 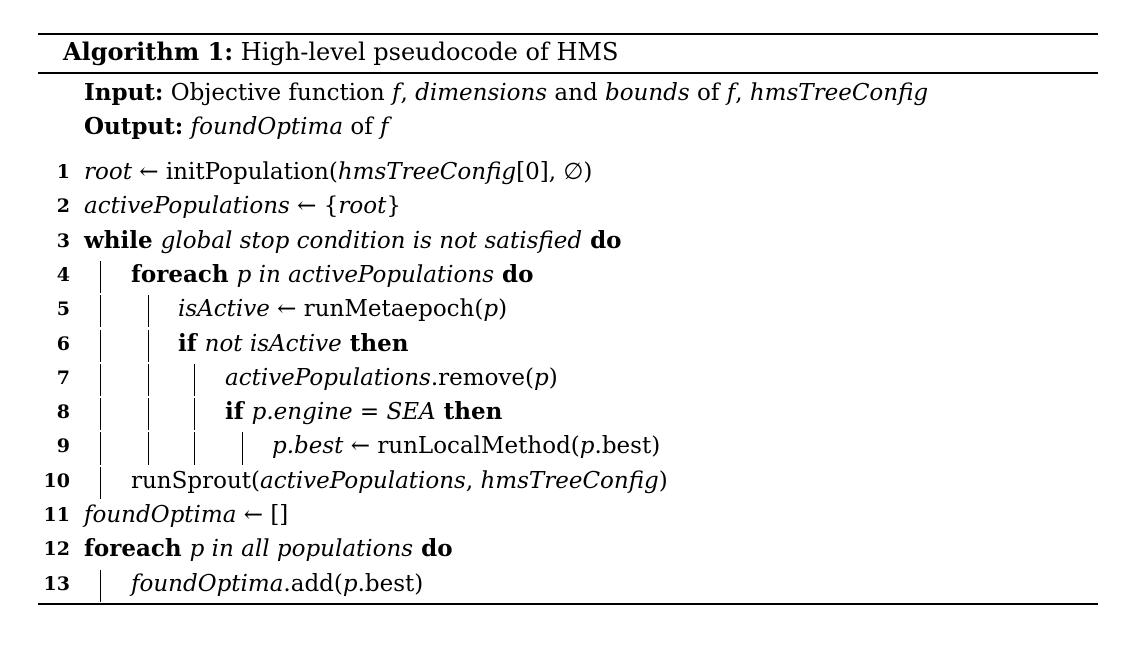 What do you see at coordinates (224, 309) in the screenshot?
I see `code-token: isActive` at bounding box center [224, 309].